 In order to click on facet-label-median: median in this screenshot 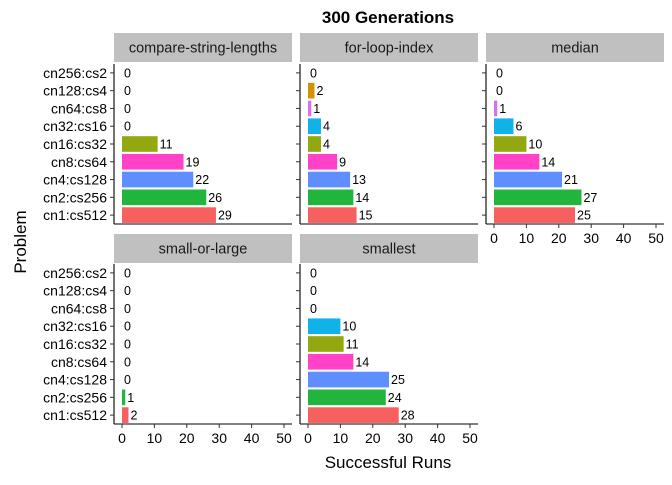, I will do `click(575, 49)`.